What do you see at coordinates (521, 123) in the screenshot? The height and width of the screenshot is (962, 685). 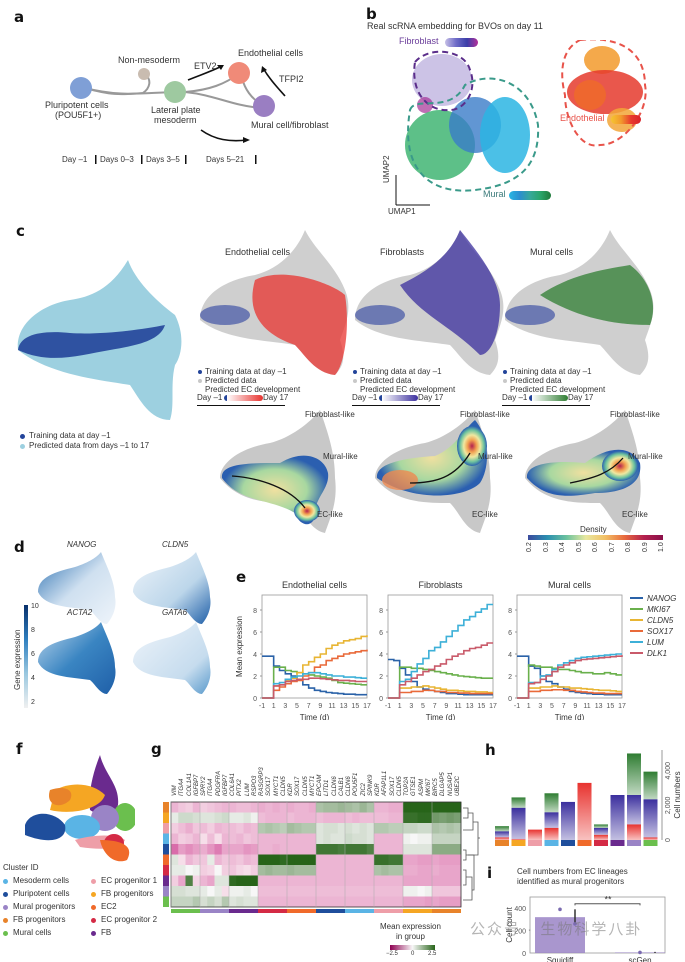 I see `umap-embedding` at bounding box center [521, 123].